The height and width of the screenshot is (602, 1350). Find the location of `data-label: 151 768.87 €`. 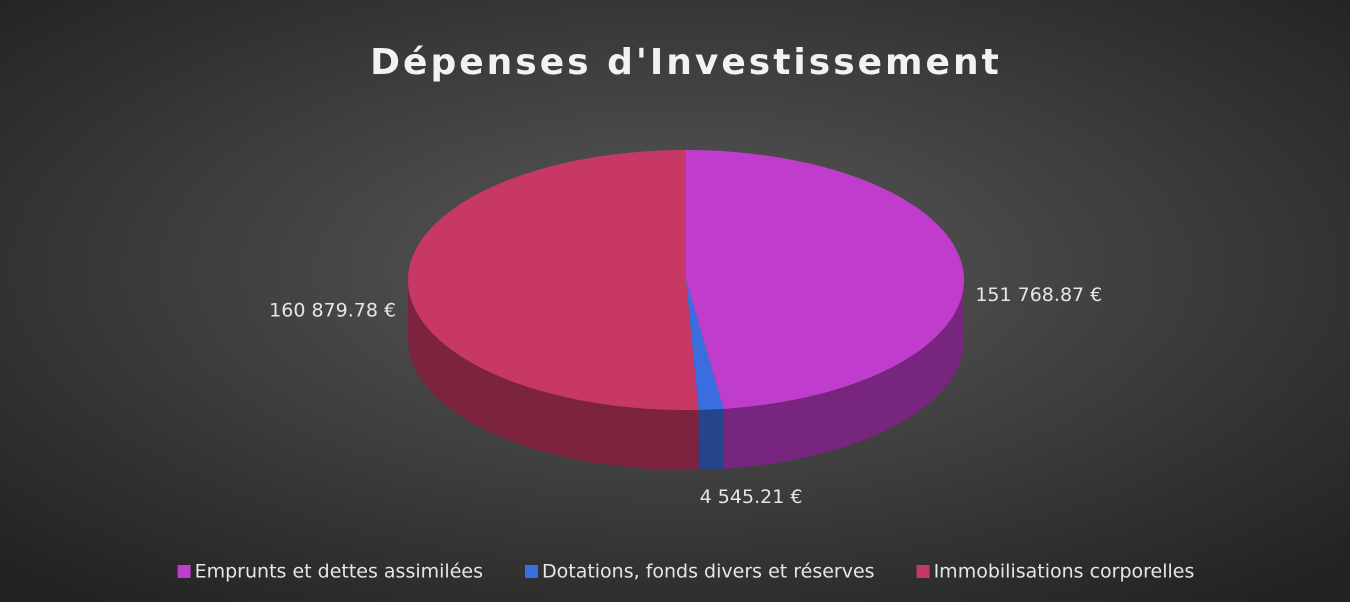

data-label: 151 768.87 € is located at coordinates (1038, 295).